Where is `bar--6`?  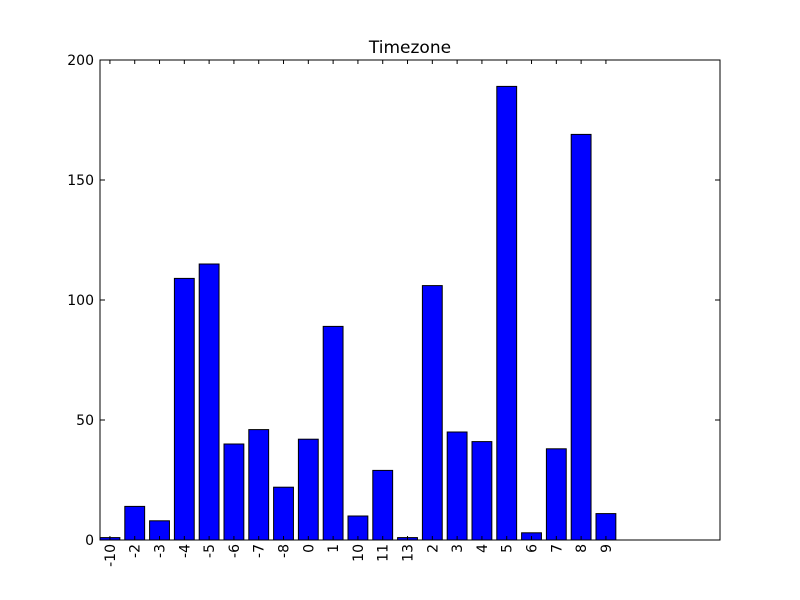
bar--6 is located at coordinates (234, 492).